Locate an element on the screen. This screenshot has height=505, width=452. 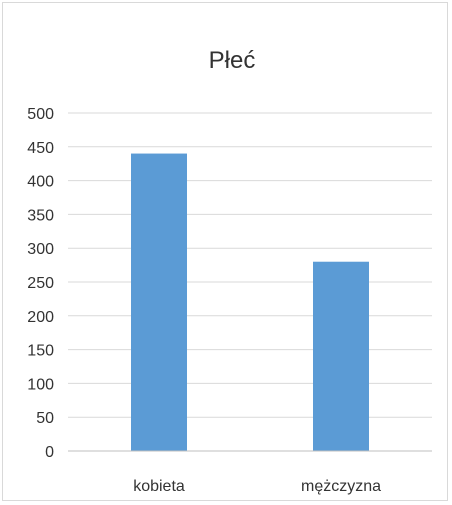
bar-mezczyzna is located at coordinates (341, 356).